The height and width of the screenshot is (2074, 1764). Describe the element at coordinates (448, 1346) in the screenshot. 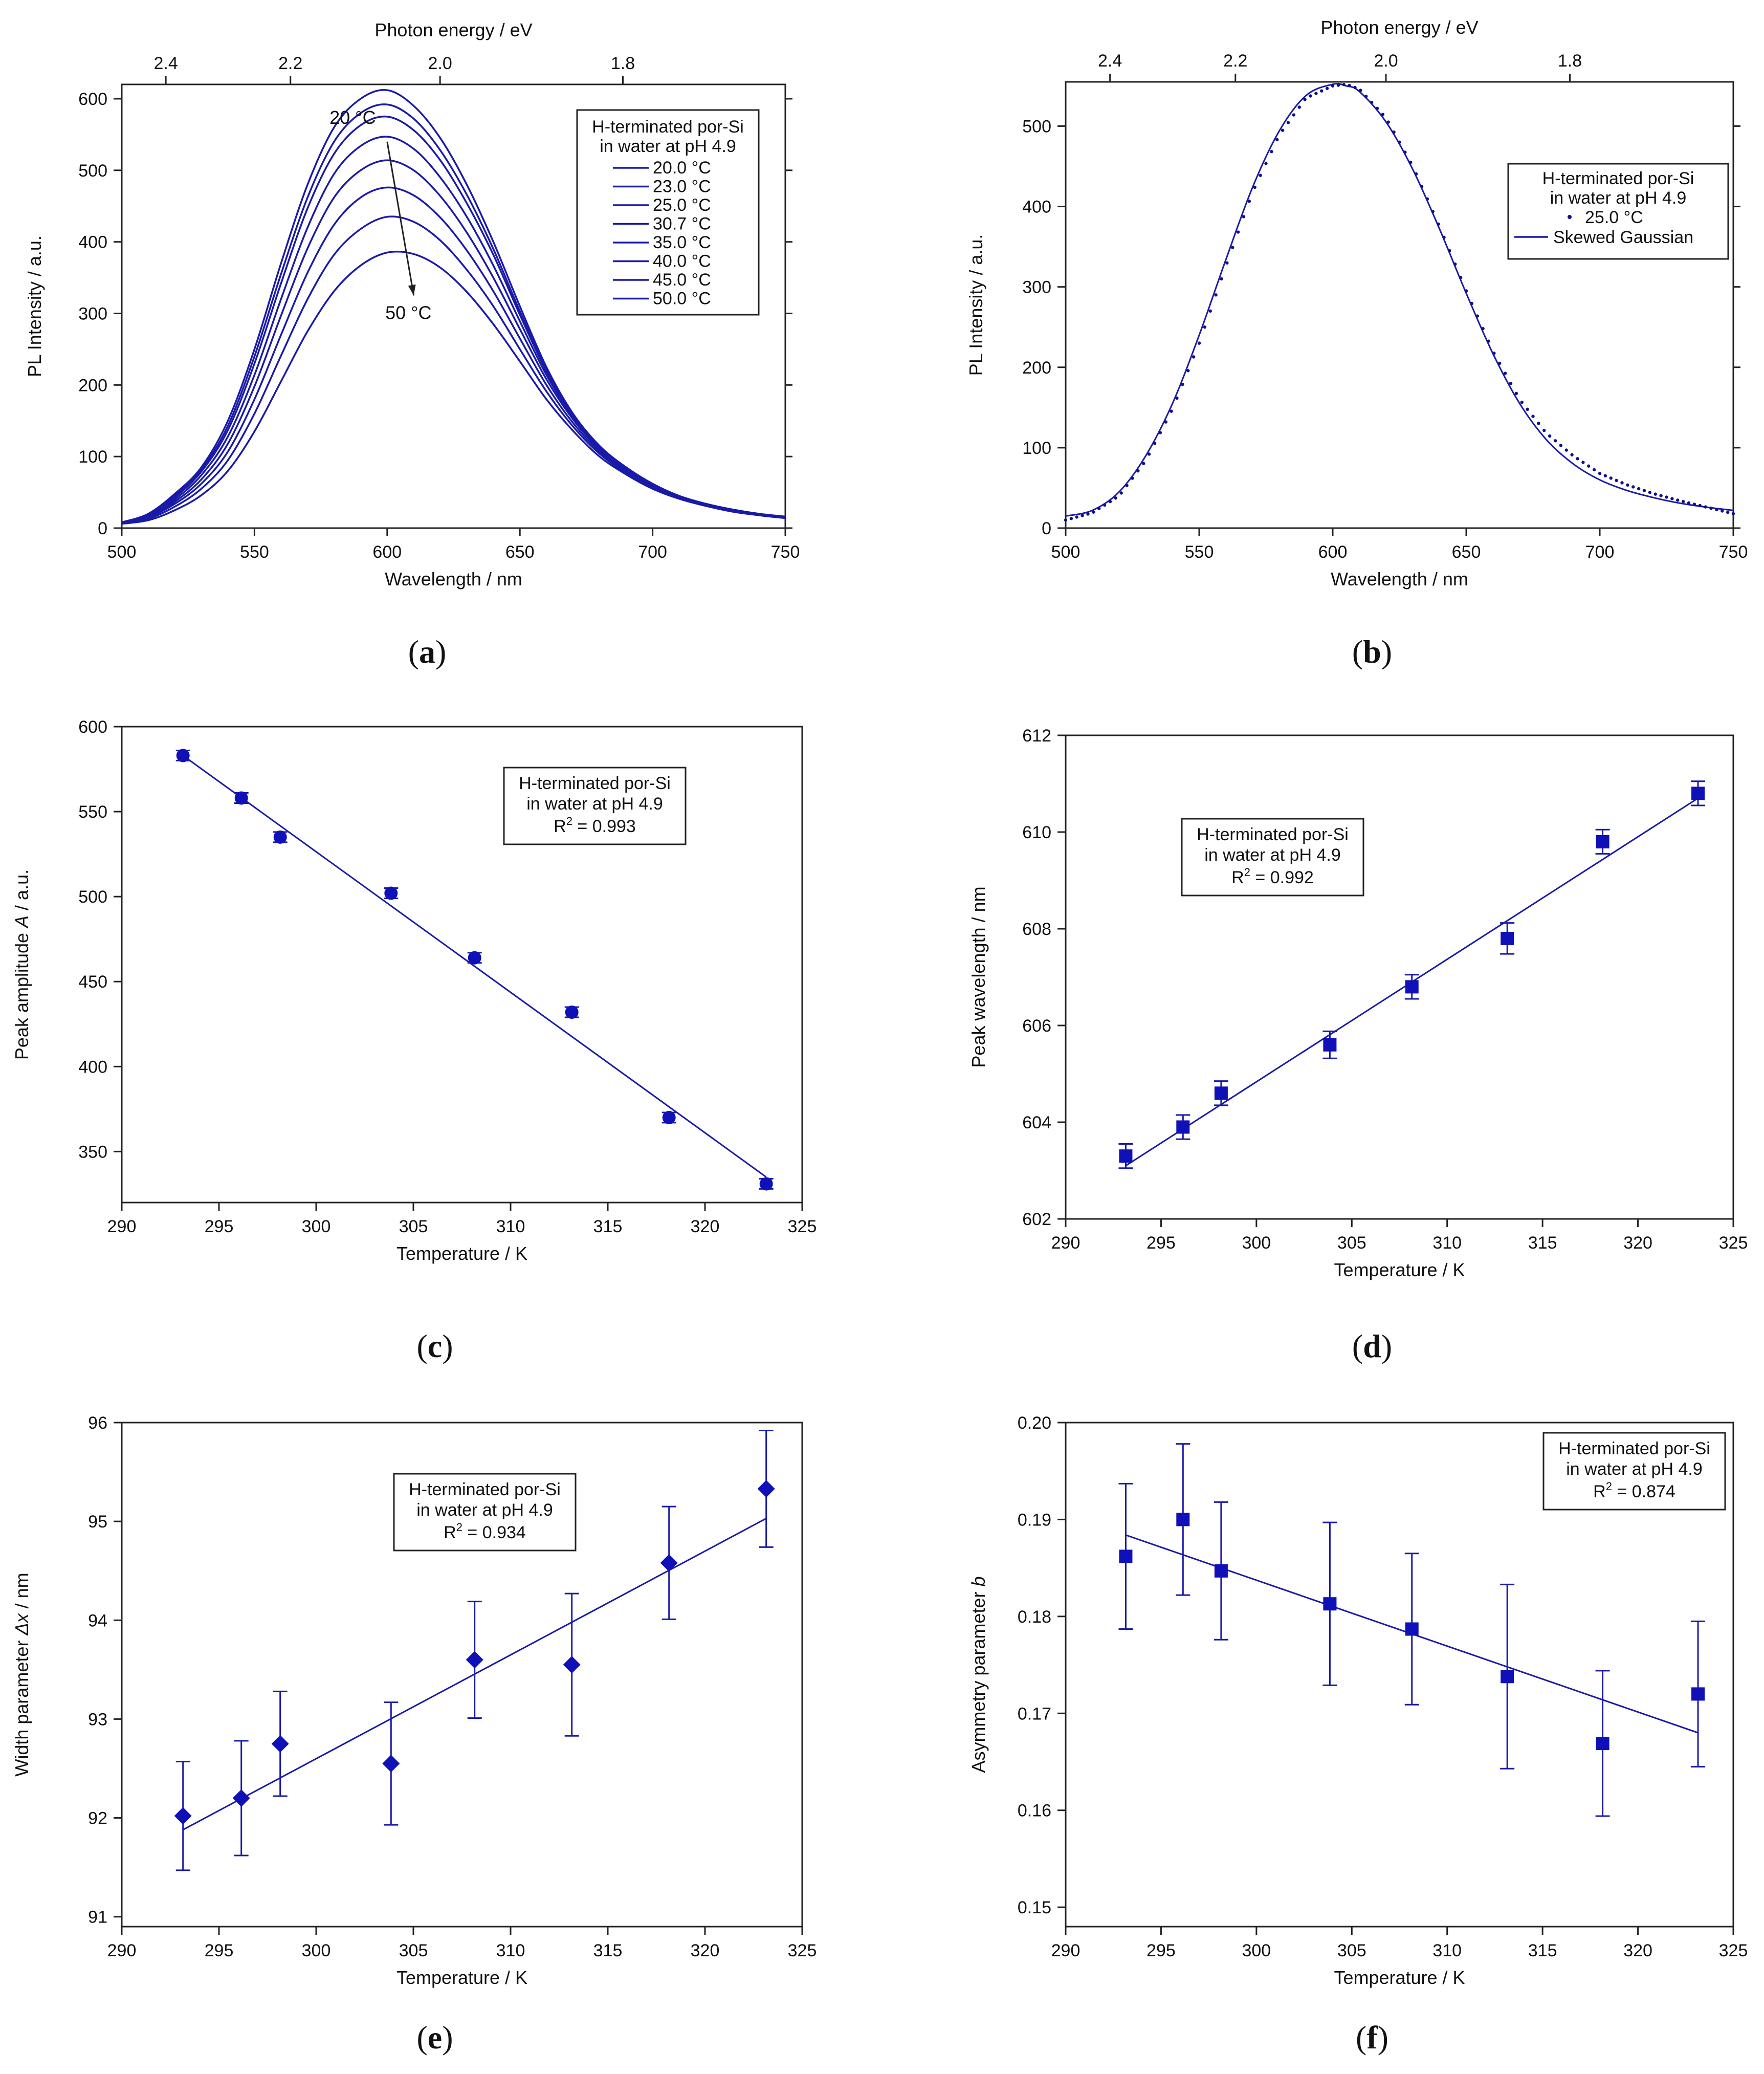

I see `caption-close: )` at that location.